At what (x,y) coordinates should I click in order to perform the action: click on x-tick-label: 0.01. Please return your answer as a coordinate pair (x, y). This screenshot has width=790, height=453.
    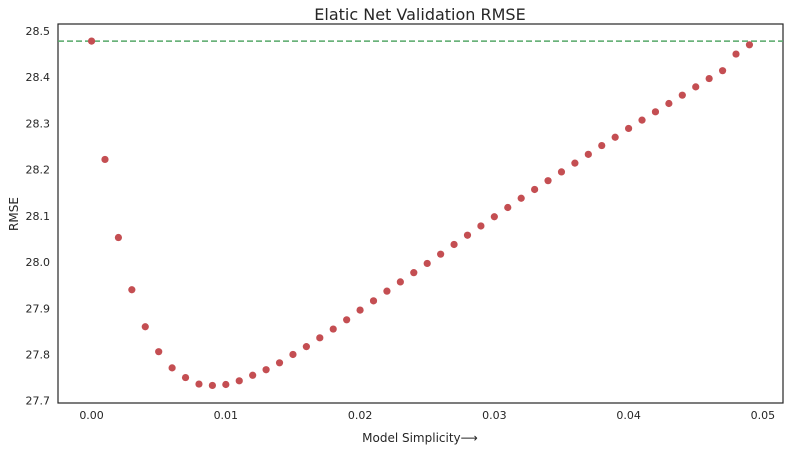
    Looking at the image, I should click on (226, 415).